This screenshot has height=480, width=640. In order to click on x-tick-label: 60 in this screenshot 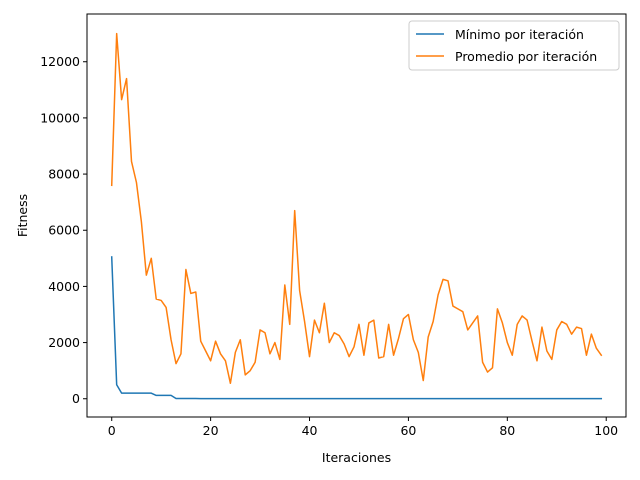, I will do `click(408, 430)`.